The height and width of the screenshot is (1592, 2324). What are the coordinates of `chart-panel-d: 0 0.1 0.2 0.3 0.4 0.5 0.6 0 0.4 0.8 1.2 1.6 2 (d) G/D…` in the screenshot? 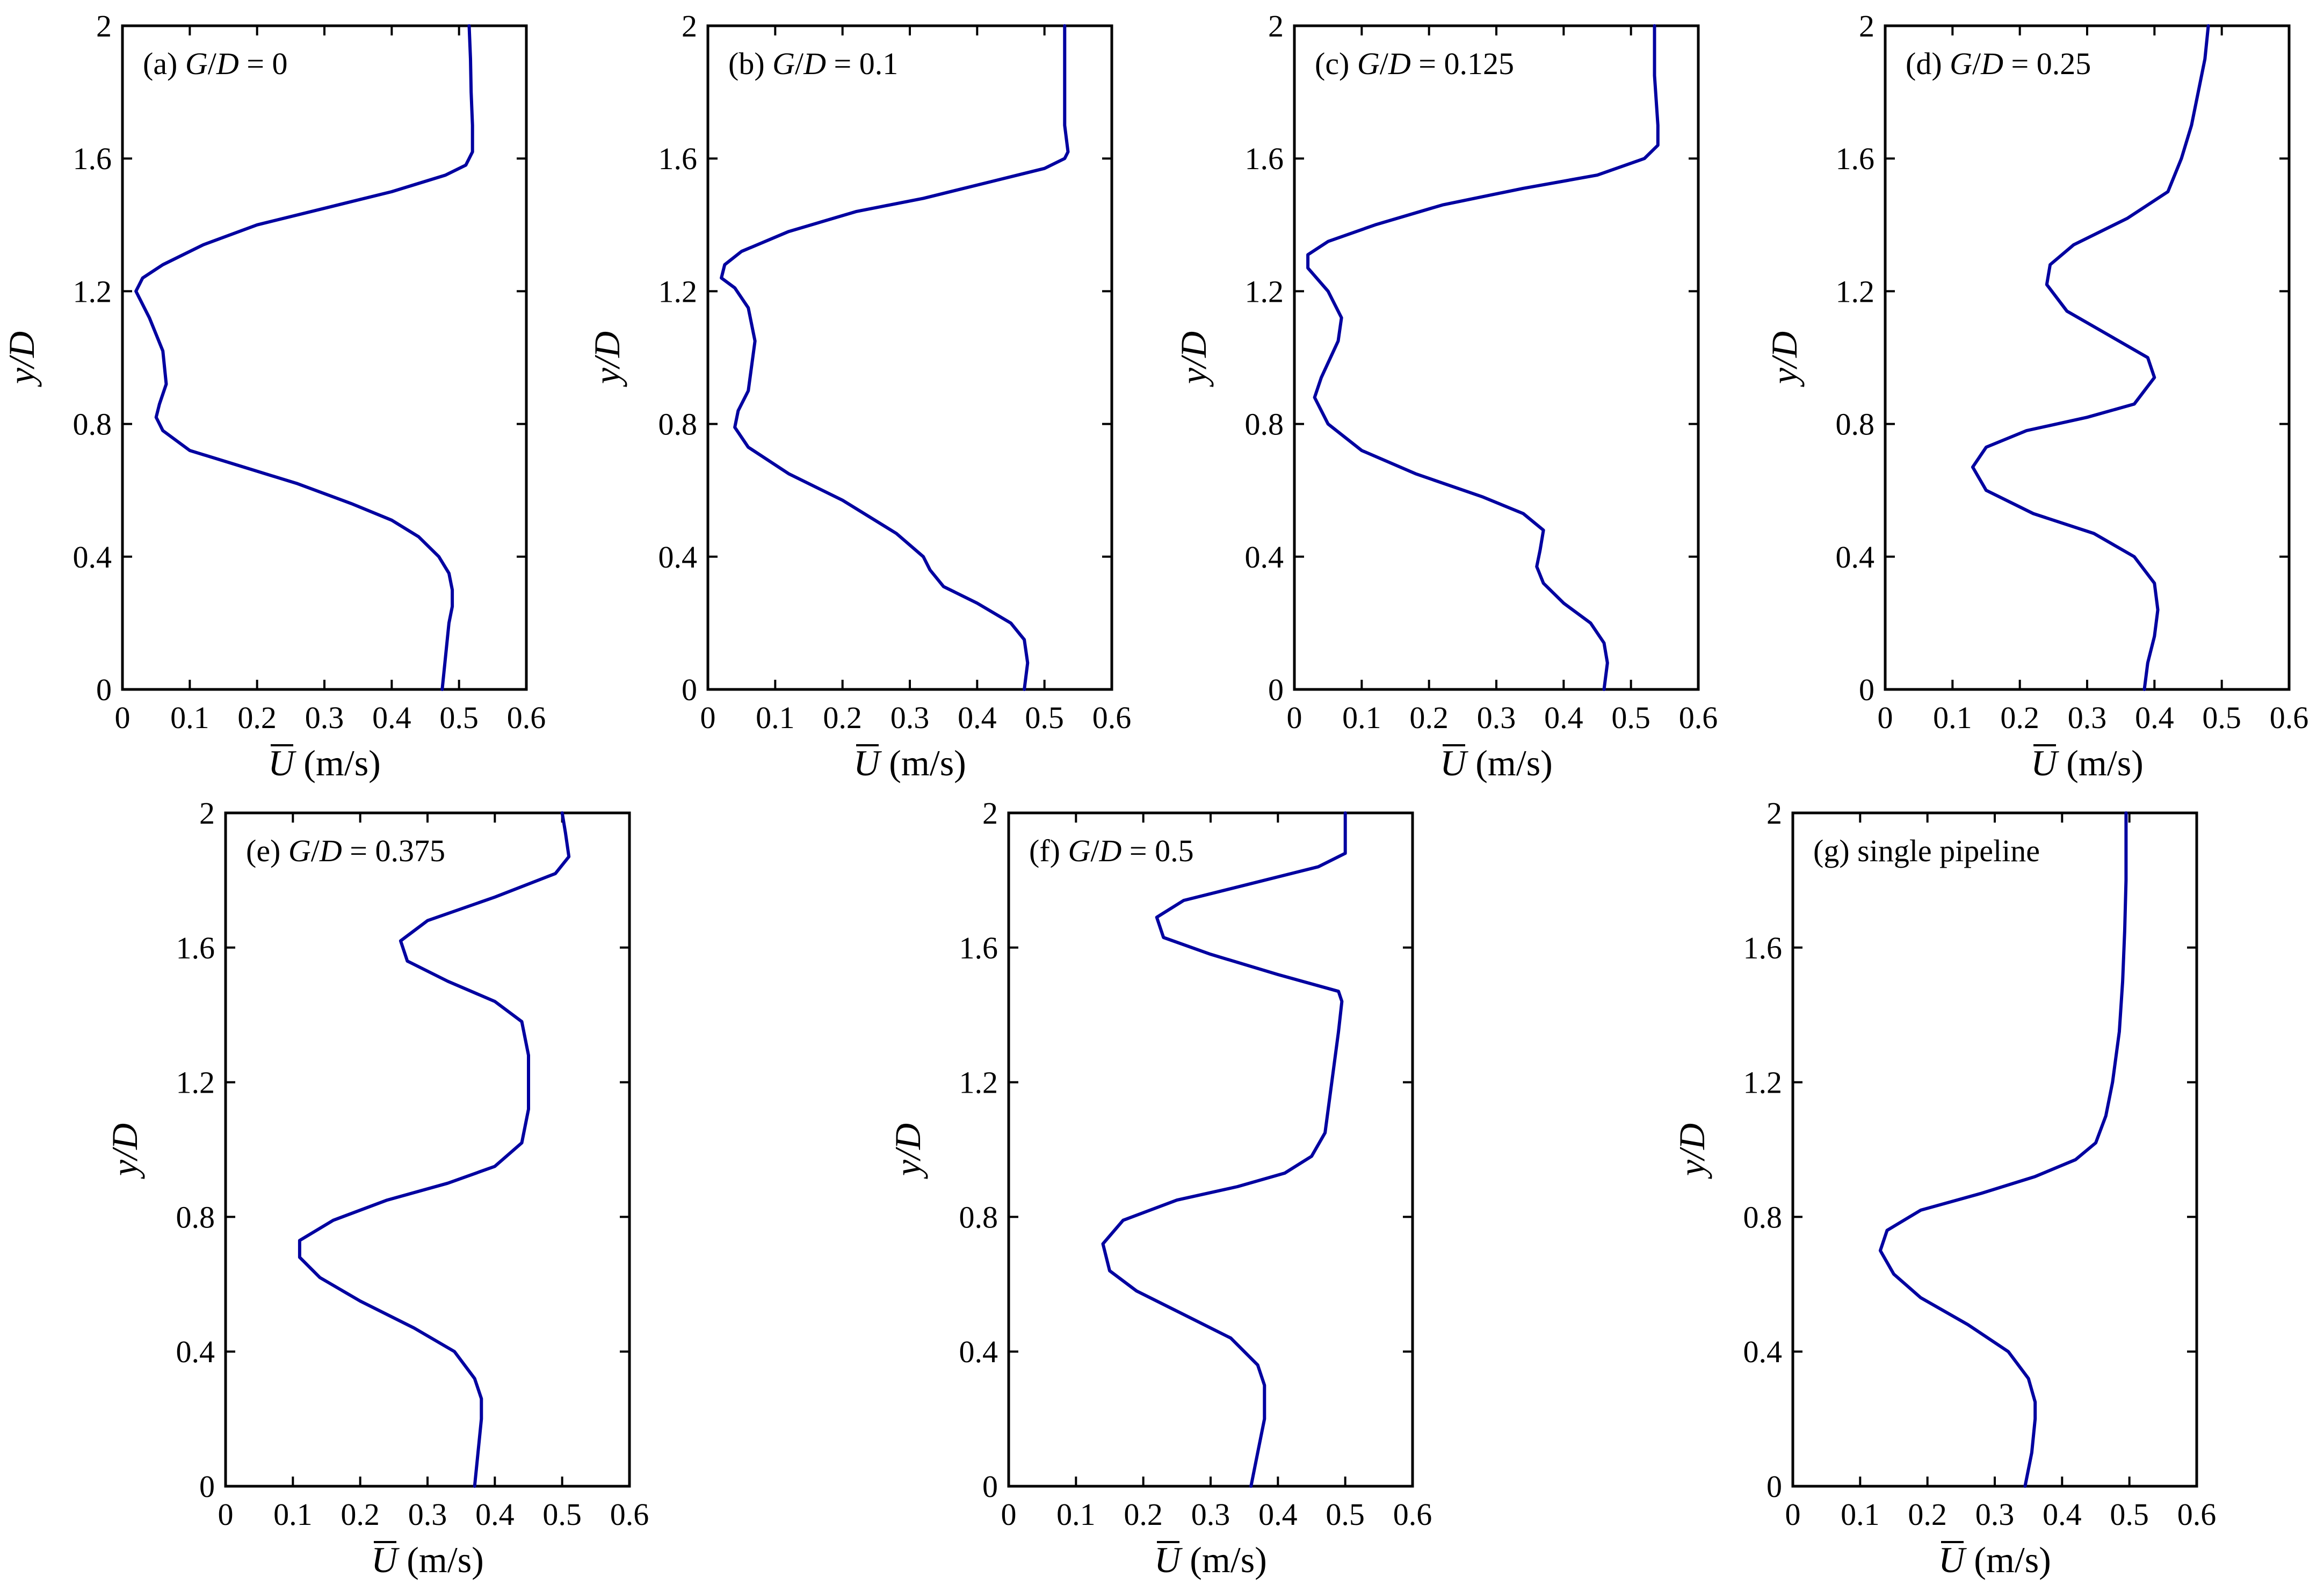 It's located at (2036, 396).